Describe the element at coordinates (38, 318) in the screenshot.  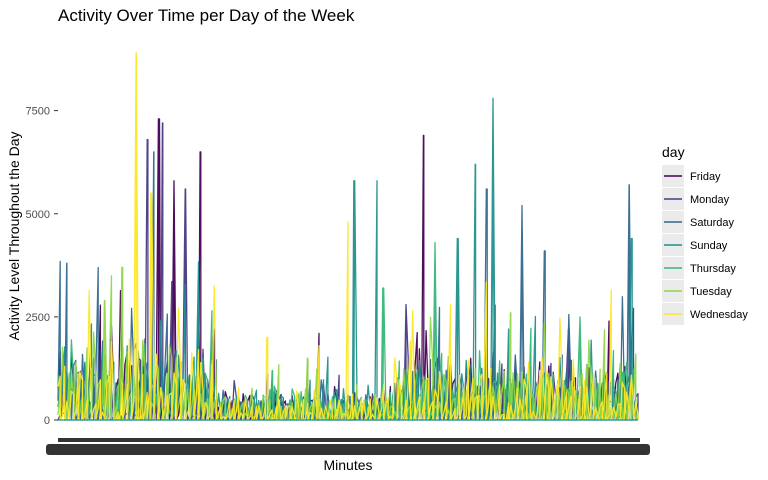
I see `y-tick-label: 2500` at that location.